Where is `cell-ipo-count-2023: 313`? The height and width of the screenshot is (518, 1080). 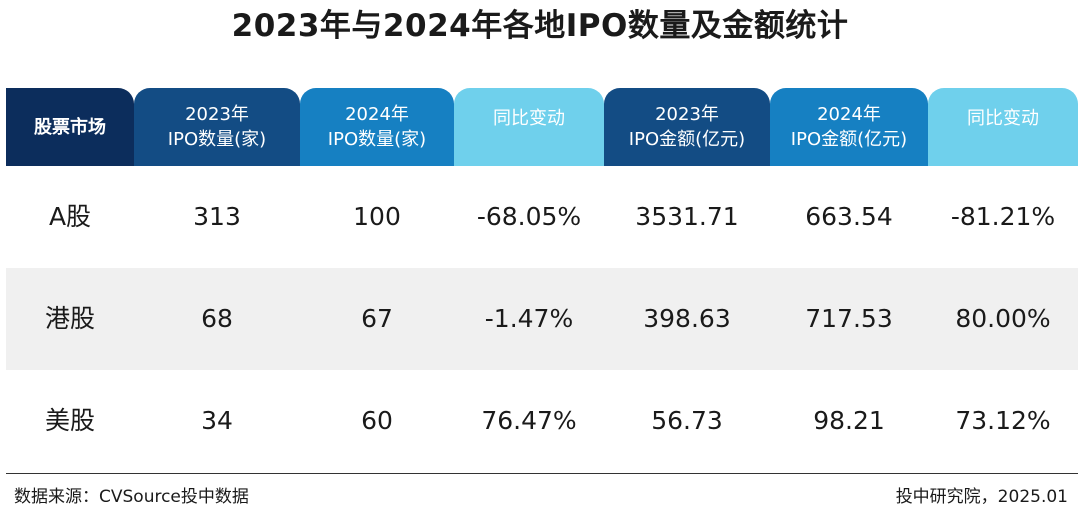 cell-ipo-count-2023: 313 is located at coordinates (217, 216).